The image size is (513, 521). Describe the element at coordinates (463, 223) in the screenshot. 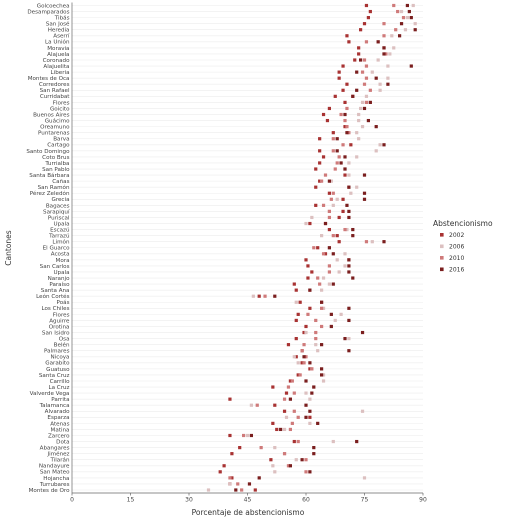

I see `legend-title: Abstencionismo` at that location.